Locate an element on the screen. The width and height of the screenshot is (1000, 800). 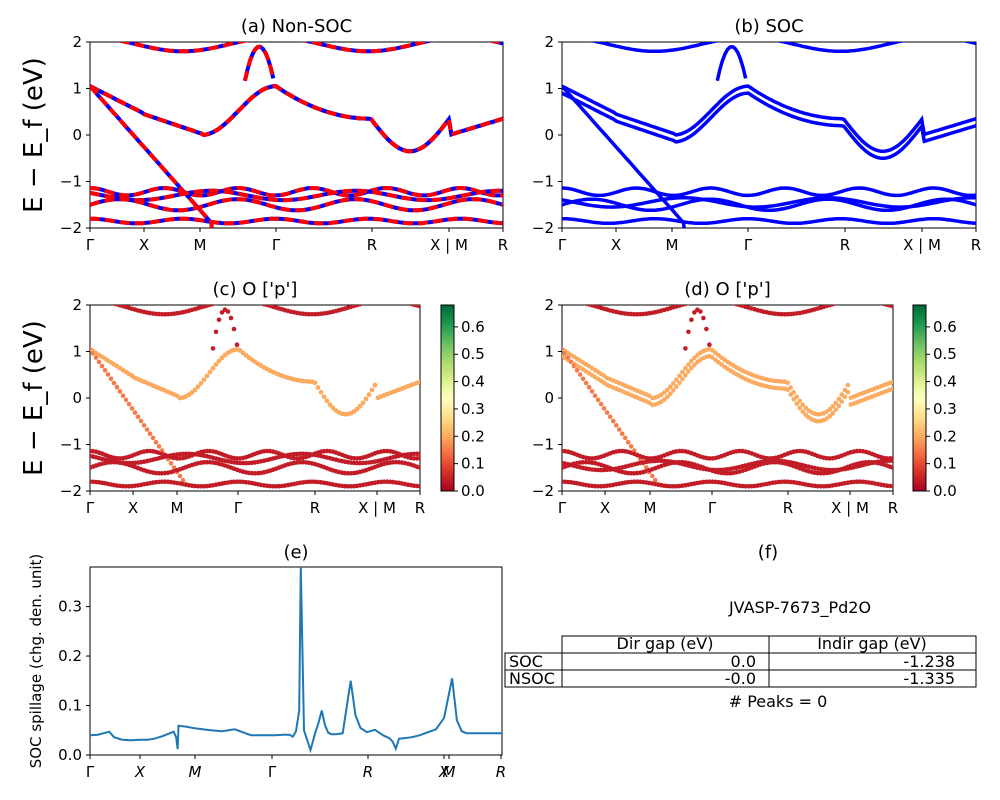
colorbar-bar is located at coordinates (447, 398).